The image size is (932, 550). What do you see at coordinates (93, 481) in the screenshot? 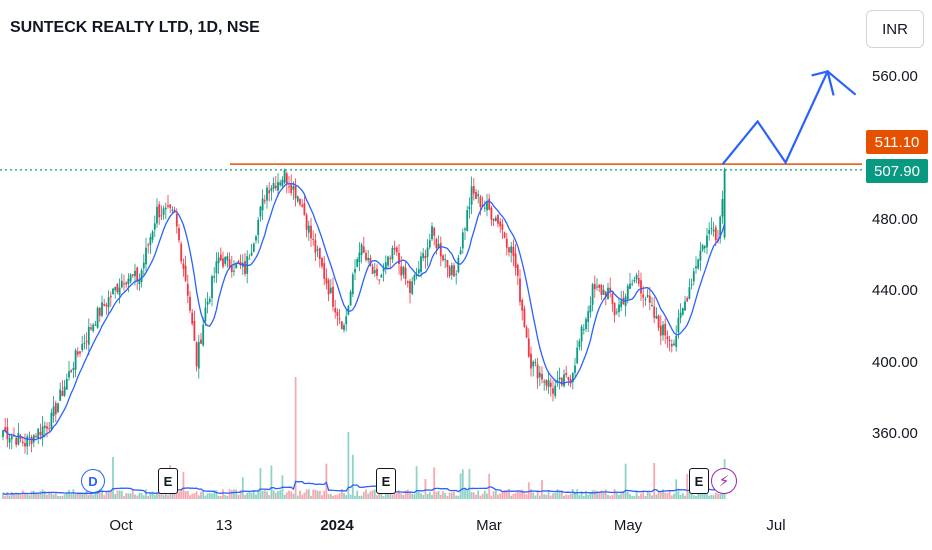
I see `dividend-marker: D` at bounding box center [93, 481].